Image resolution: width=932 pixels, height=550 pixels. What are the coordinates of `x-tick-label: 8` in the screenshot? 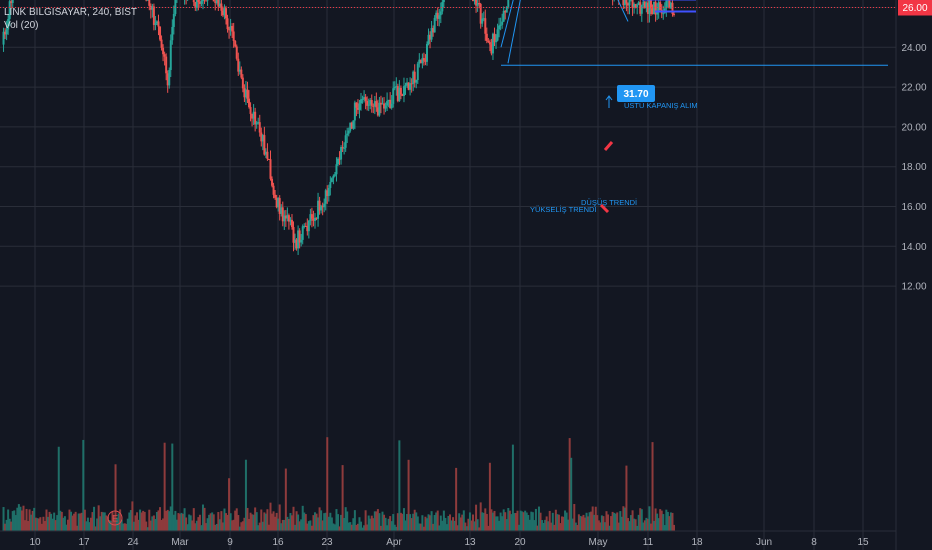 It's located at (814, 542).